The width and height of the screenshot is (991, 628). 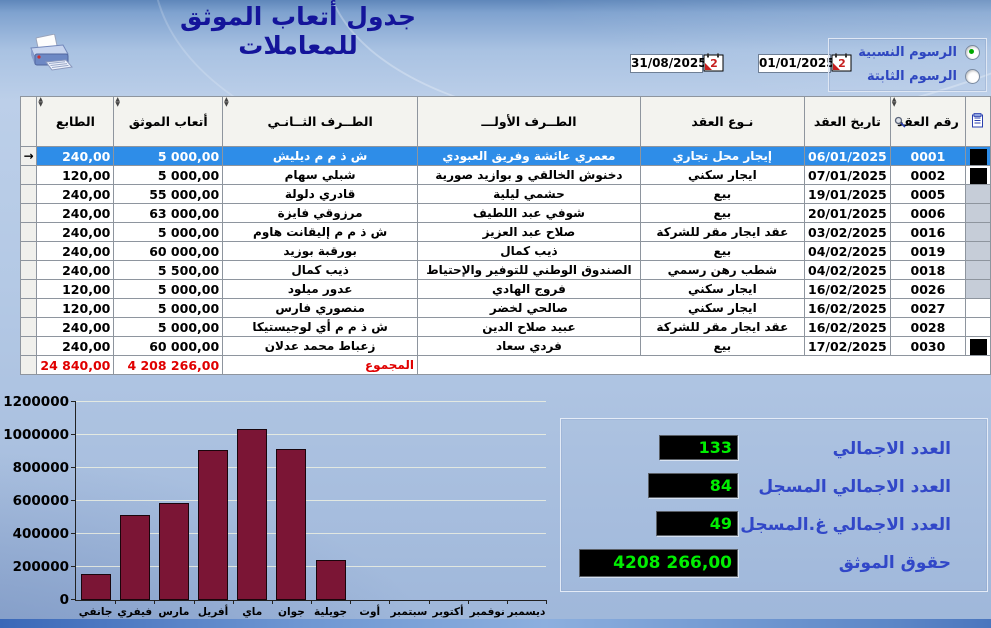 I want to click on x-axis-label: أوت, so click(x=370, y=612).